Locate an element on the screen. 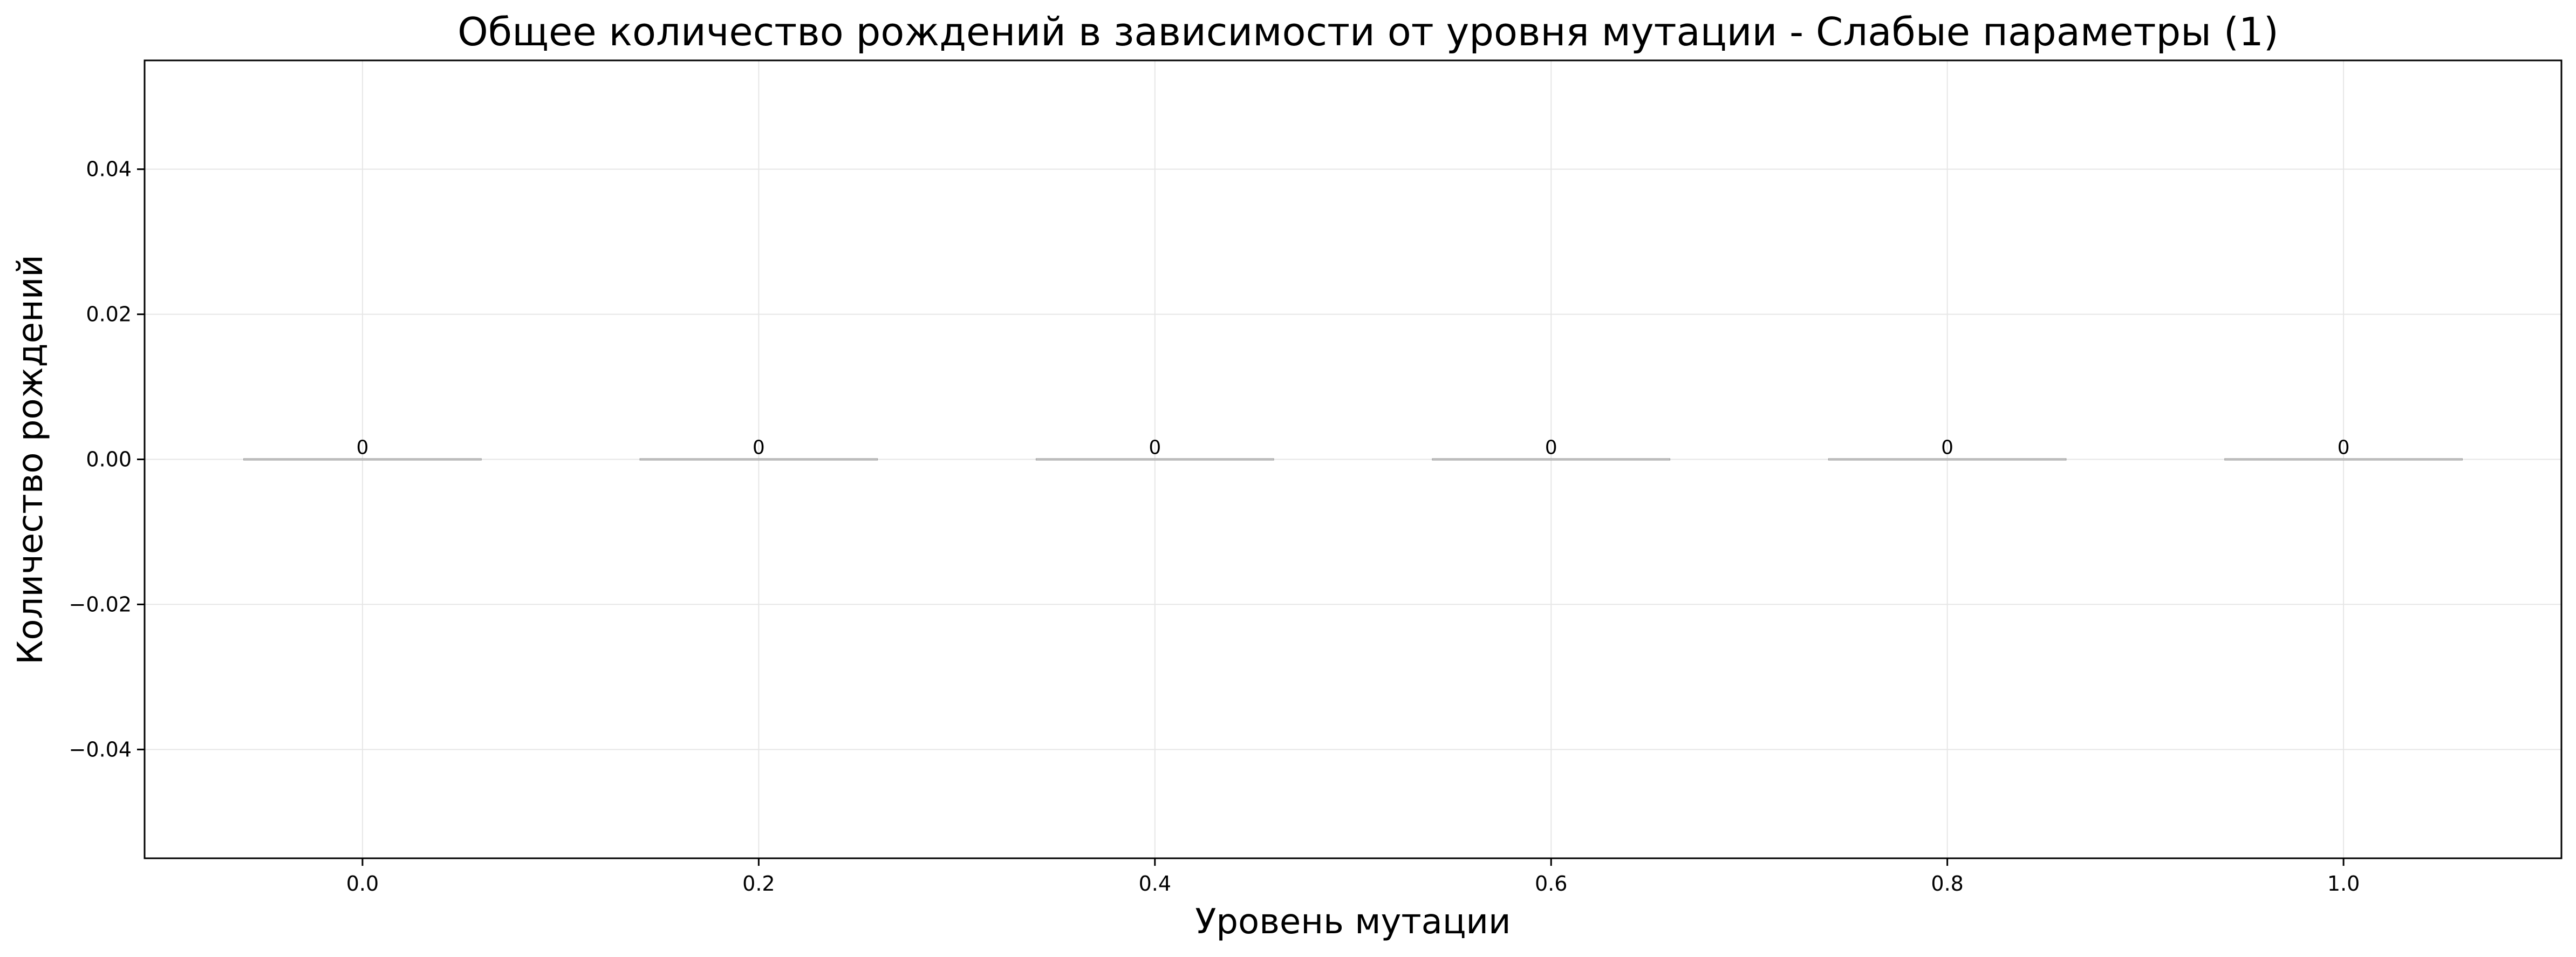  bars is located at coordinates (1353, 459).